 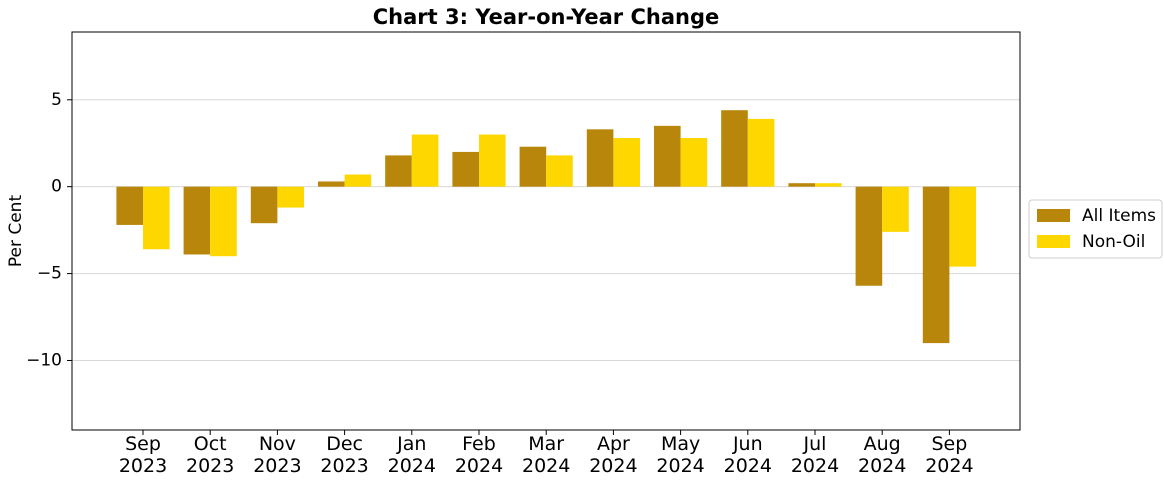 I want to click on y-axis-label: Per Cent, so click(x=16, y=231).